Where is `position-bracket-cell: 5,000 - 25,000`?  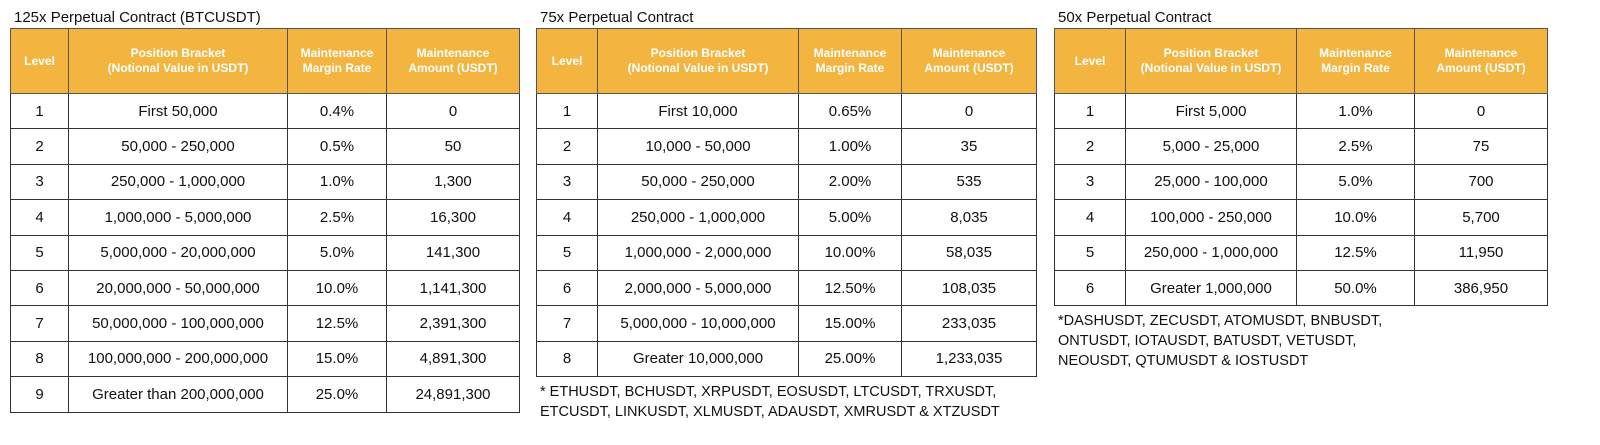
position-bracket-cell: 5,000 - 25,000 is located at coordinates (1211, 146).